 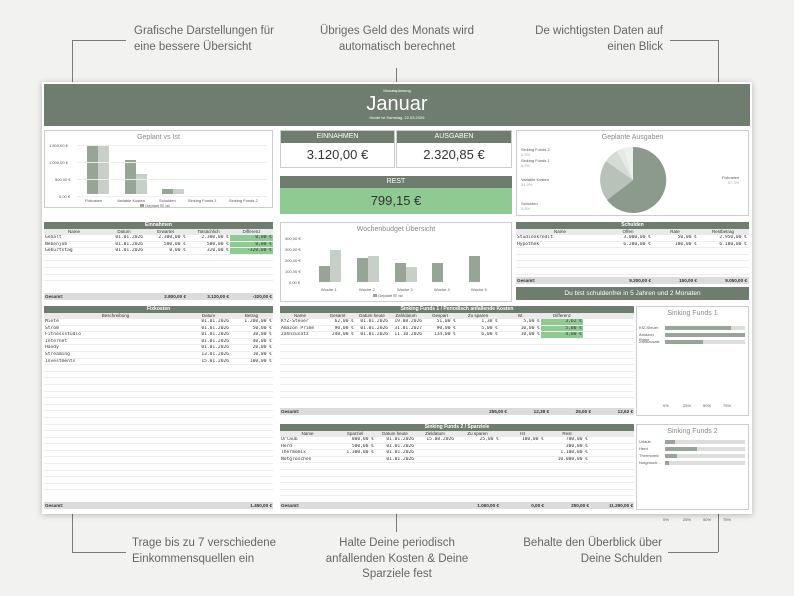 I want to click on table-cell: Urlaub, so click(x=289, y=439).